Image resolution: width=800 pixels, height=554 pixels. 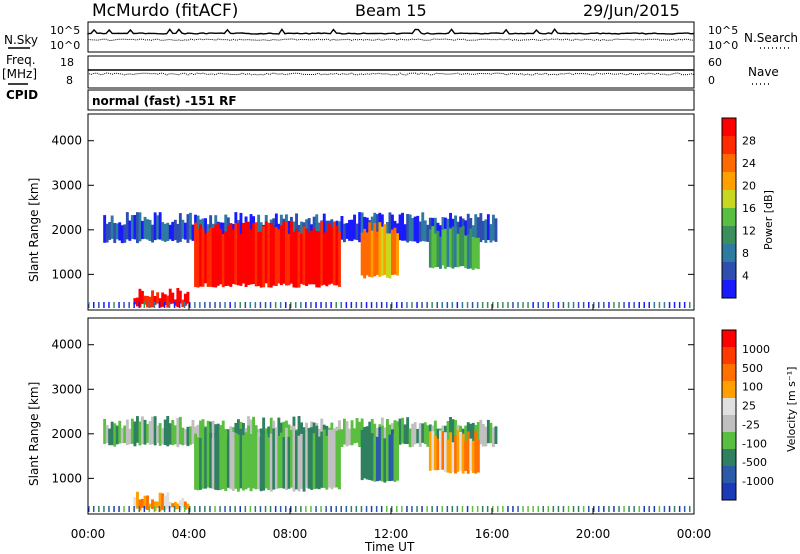 What do you see at coordinates (752, 387) in the screenshot?
I see `colorbar-tick-label: 100` at bounding box center [752, 387].